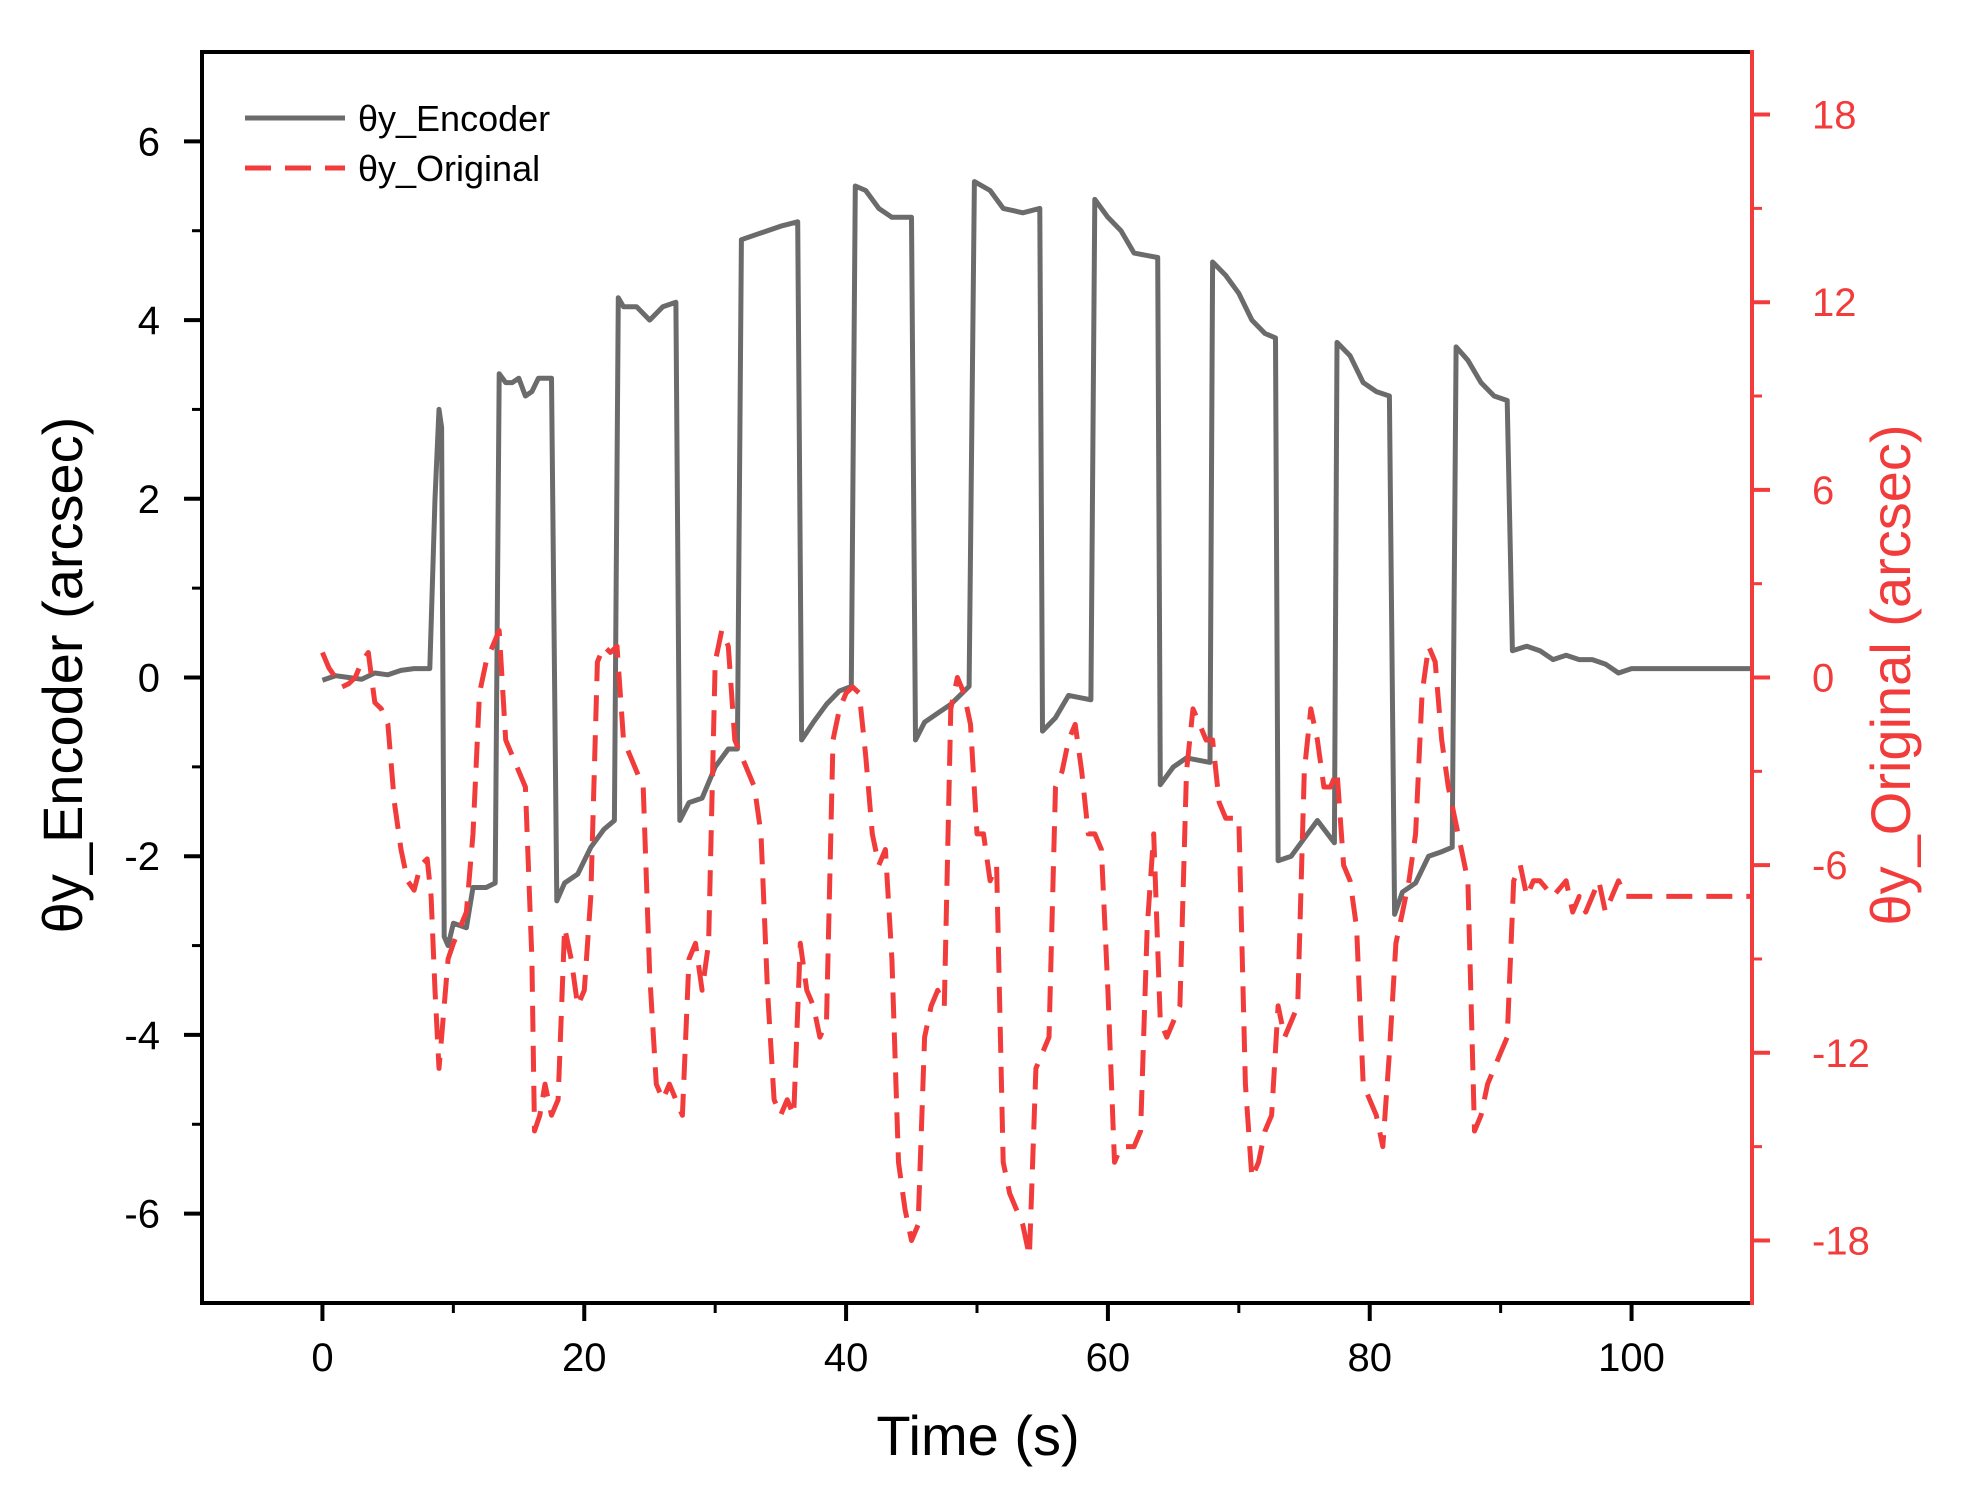 This screenshot has height=1503, width=1967. I want to click on y-right-tick-label: 0, so click(1823, 679).